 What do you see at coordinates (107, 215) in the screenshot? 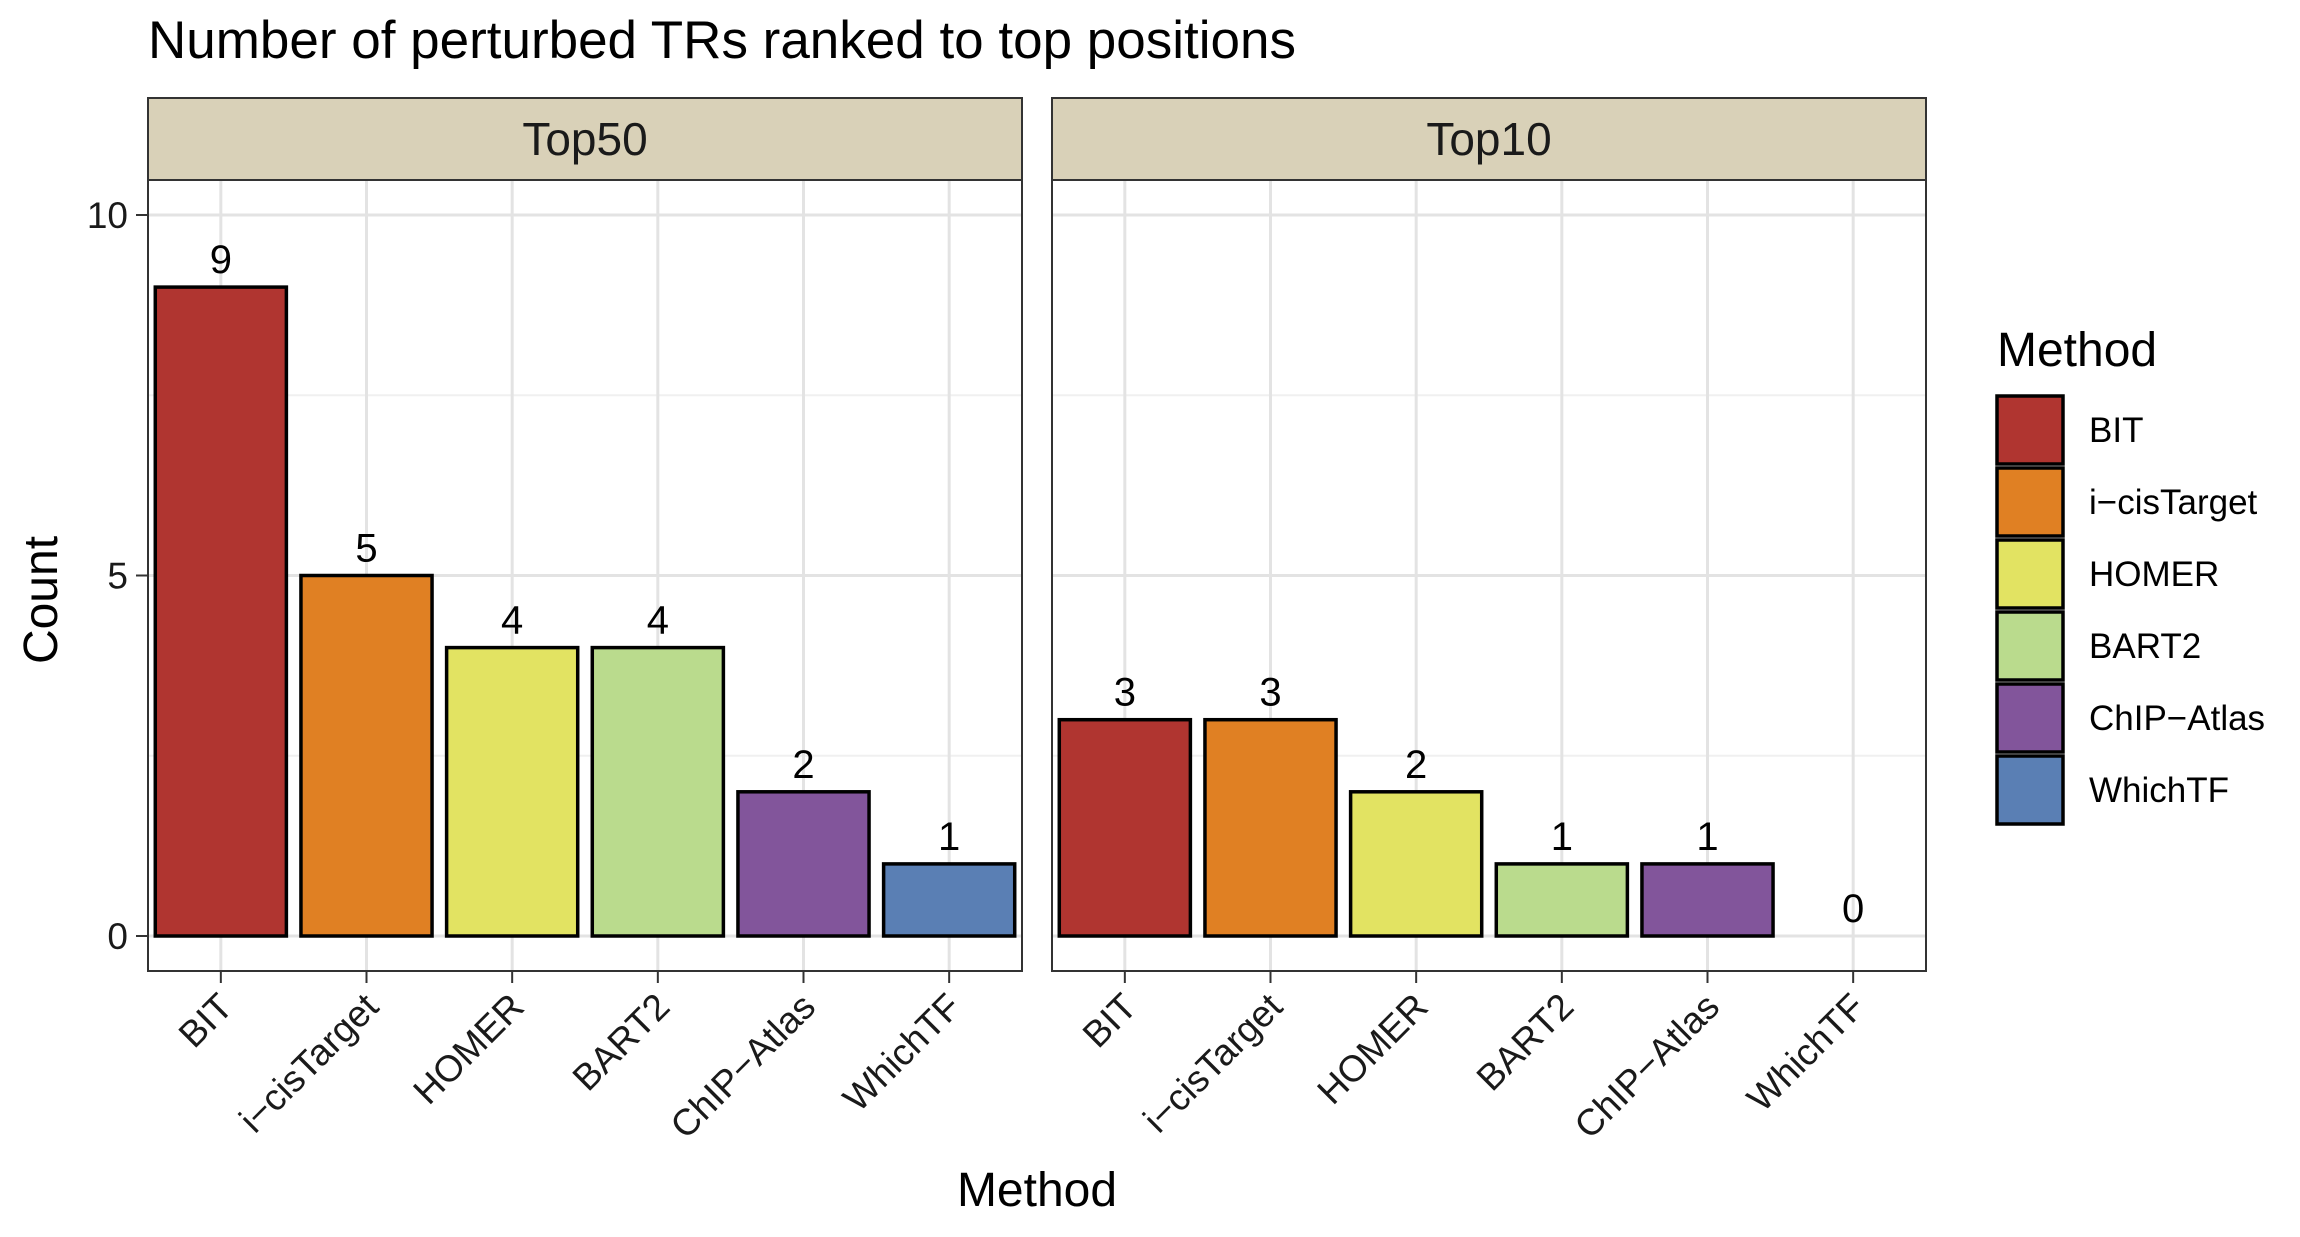
I see `y-tick-label: 10` at bounding box center [107, 215].